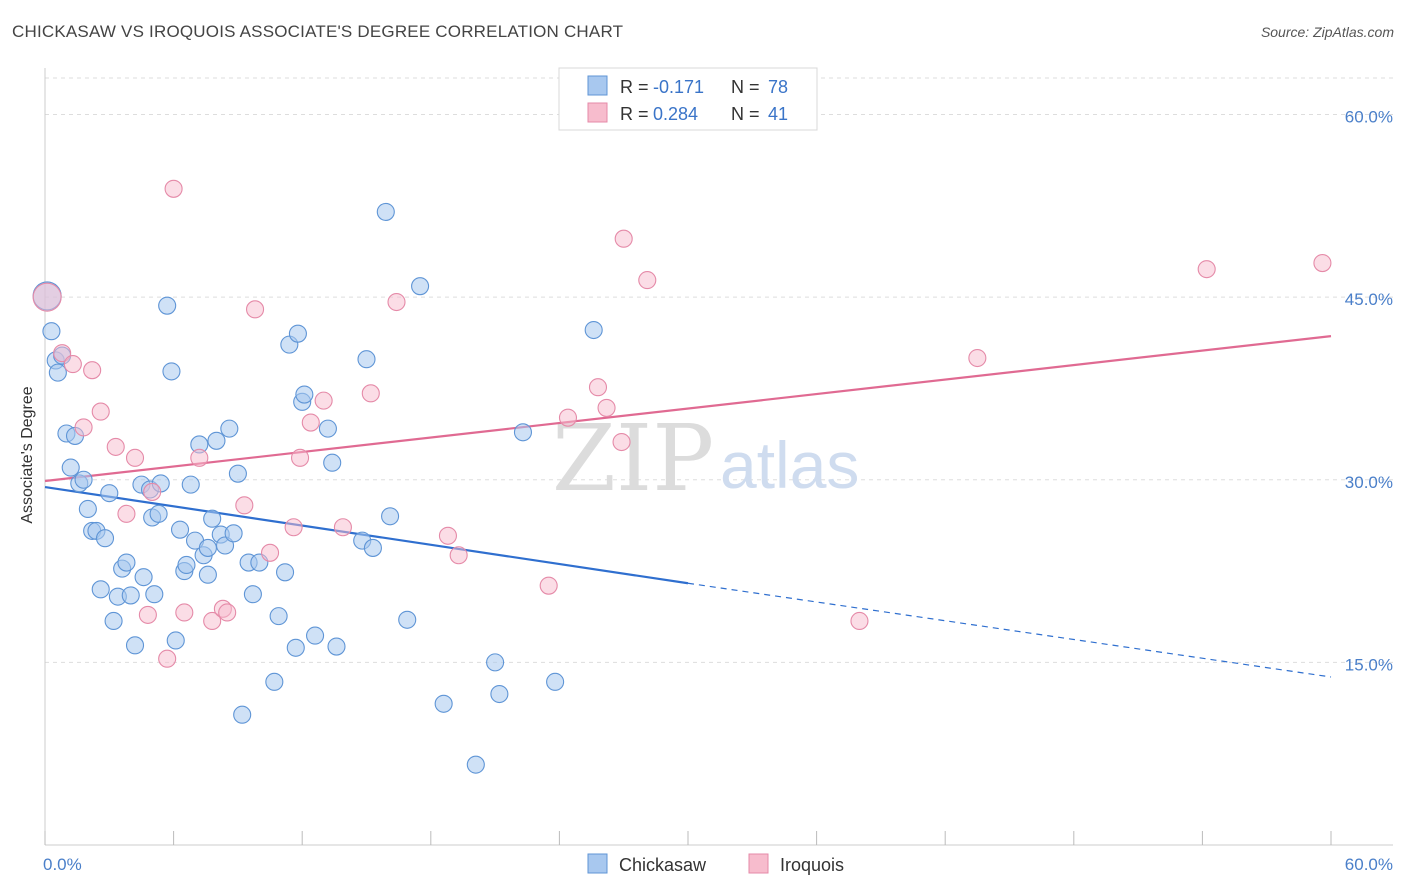 This screenshot has width=1406, height=892. I want to click on y-tick-label-0: 15.0%, so click(1369, 664).